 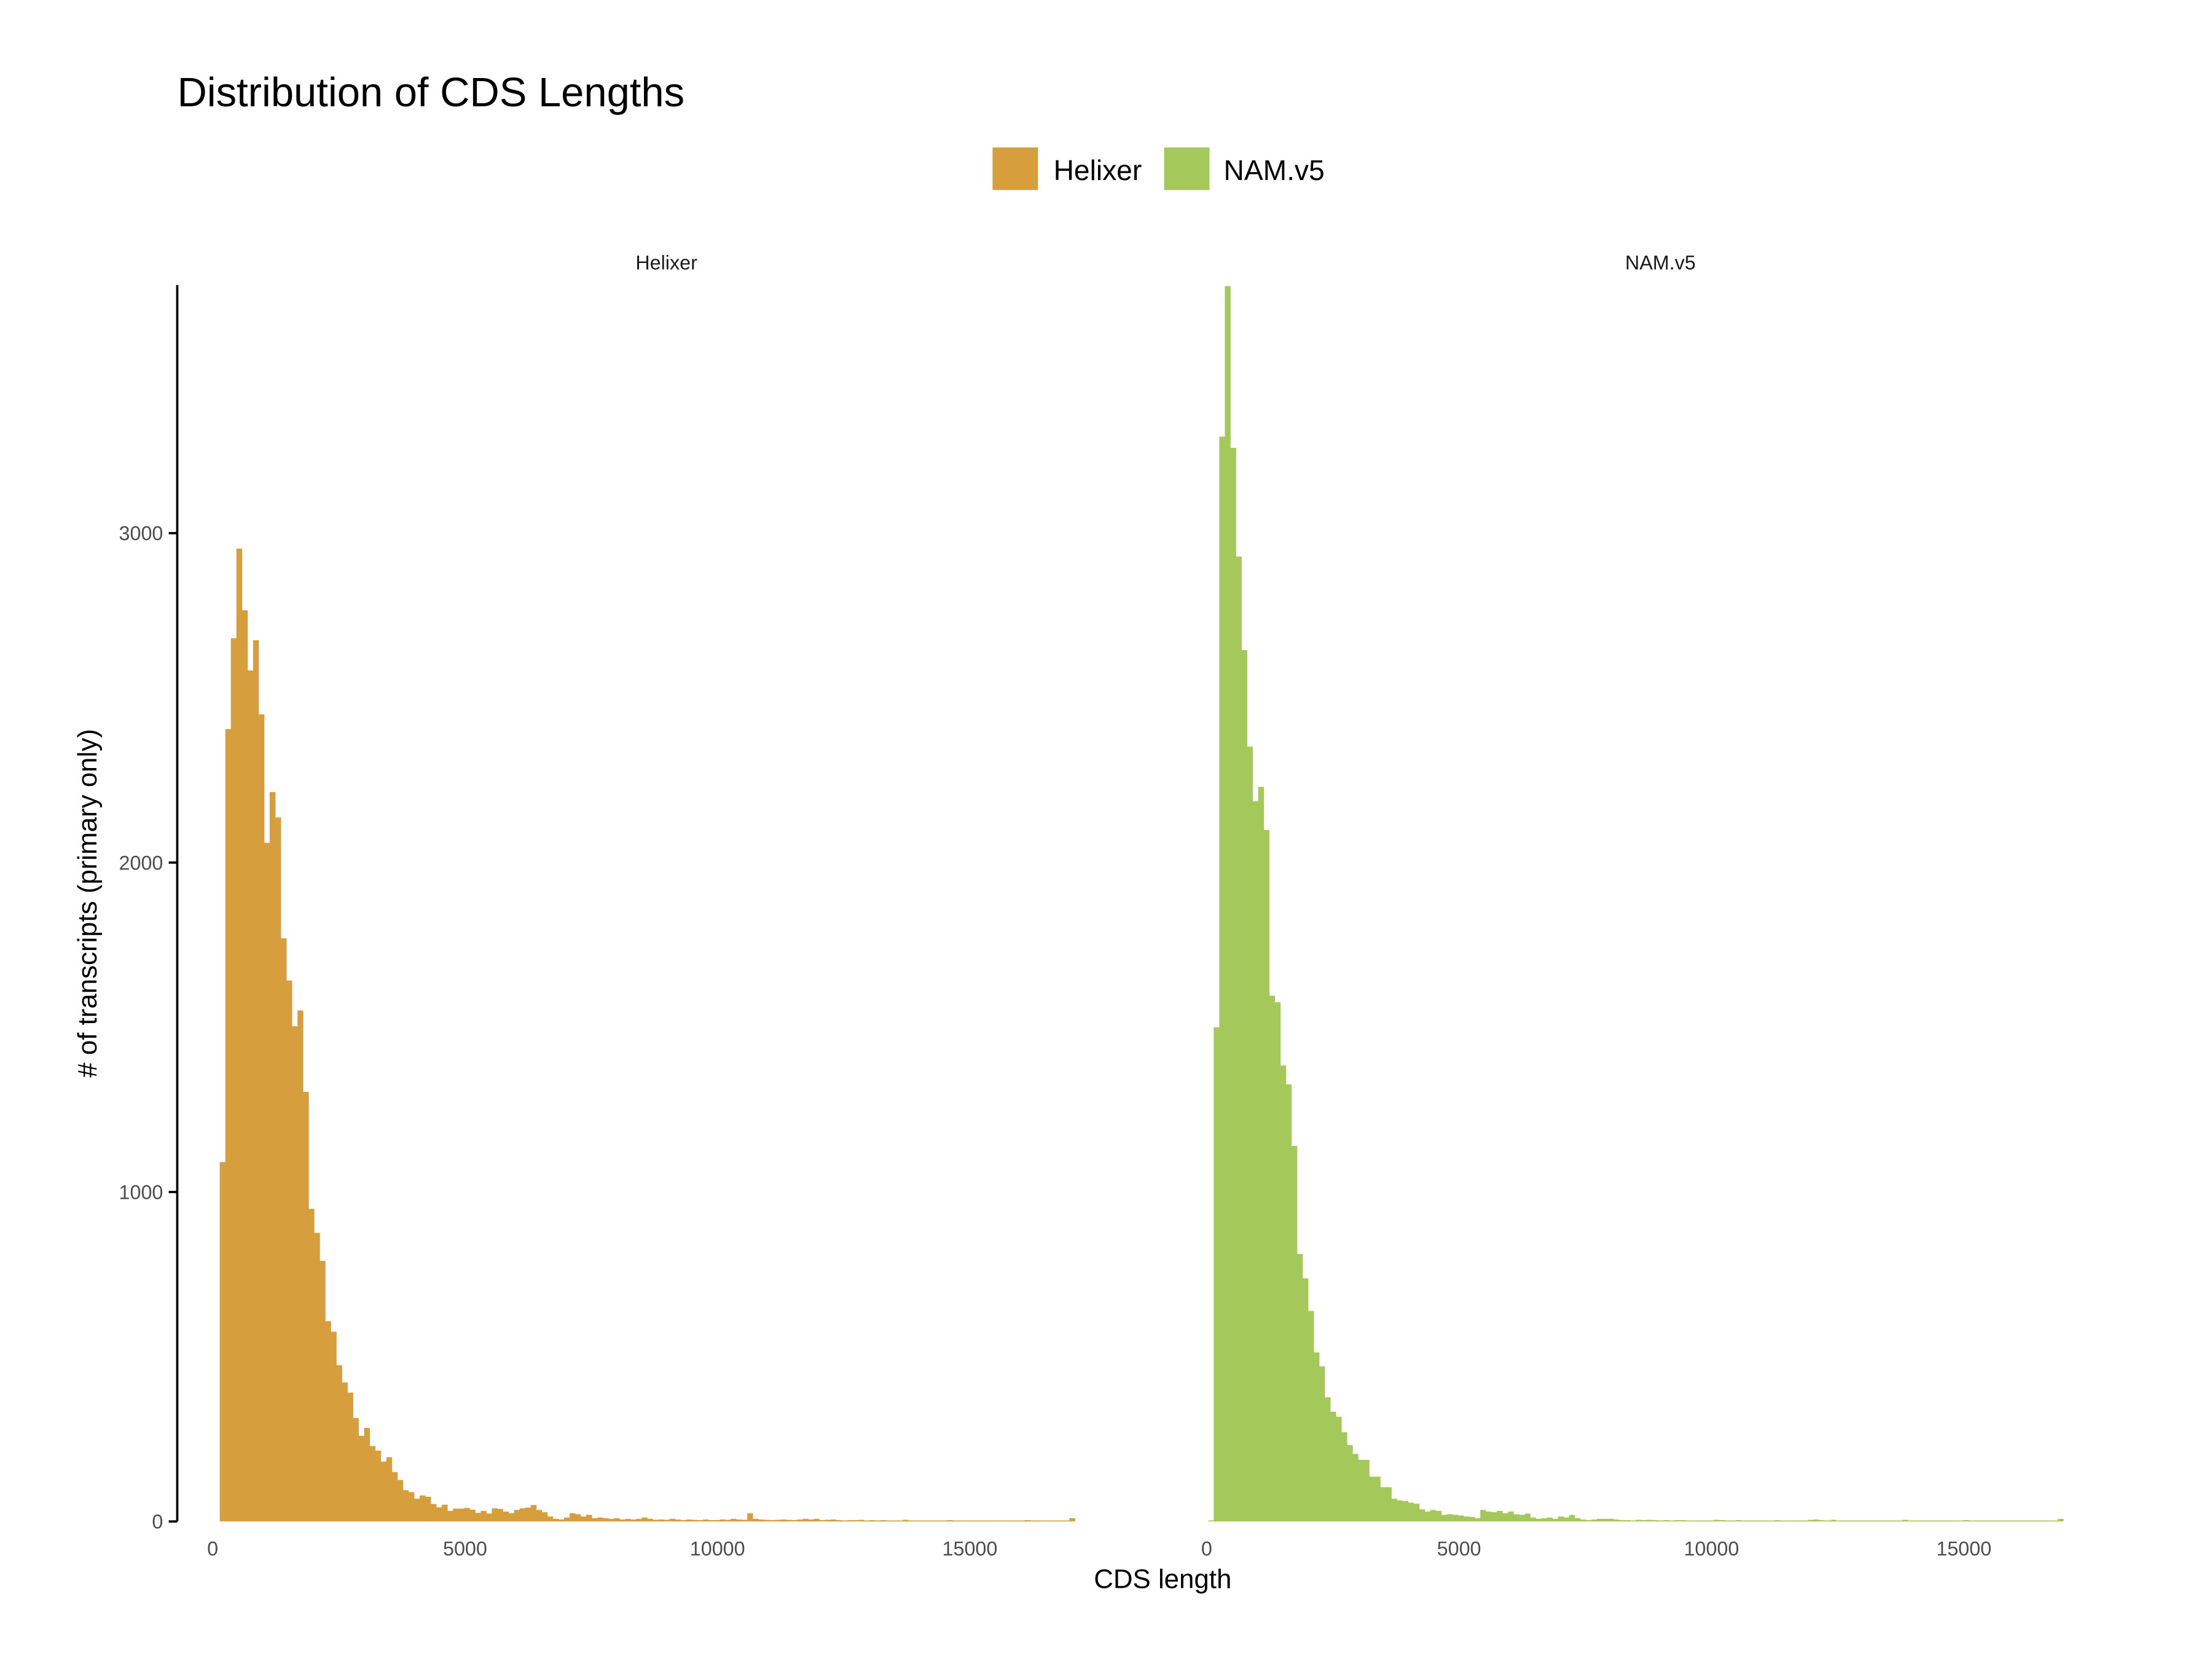 I want to click on x-tick-label: 10000, so click(x=1711, y=1549).